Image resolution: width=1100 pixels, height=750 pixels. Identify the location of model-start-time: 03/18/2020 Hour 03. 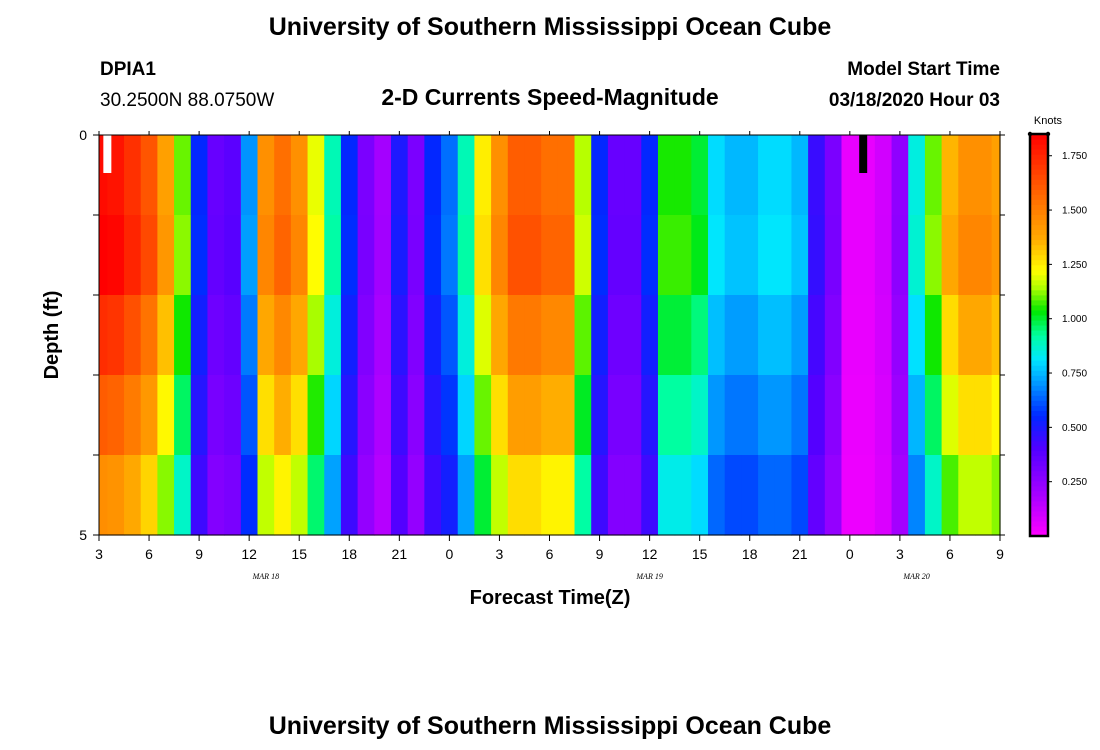
(914, 100).